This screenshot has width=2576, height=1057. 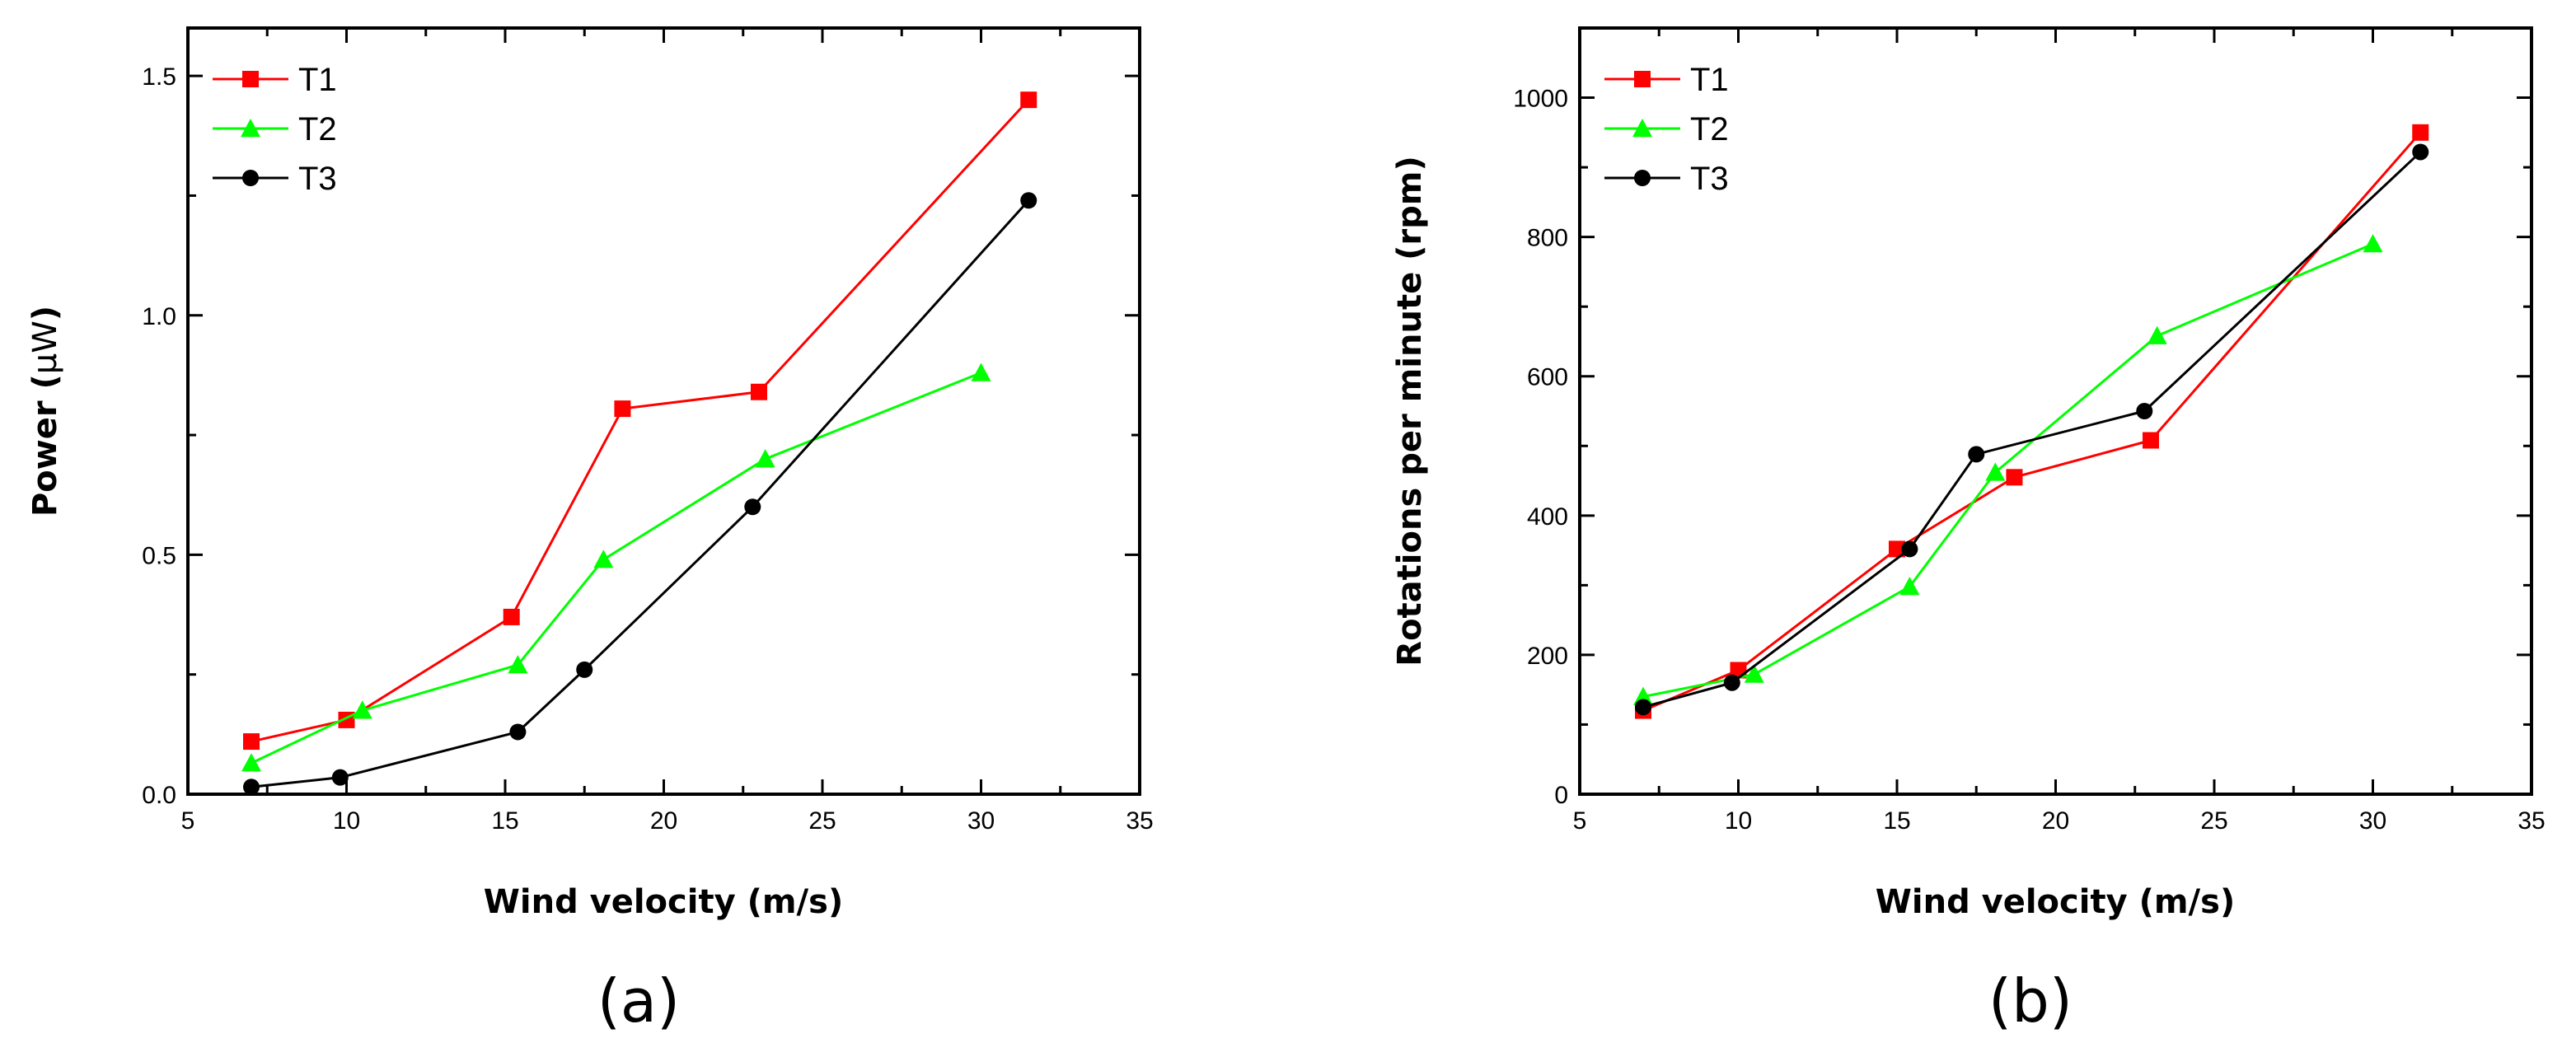 What do you see at coordinates (45, 347) in the screenshot?
I see `y-axis-title-a-unit: μW` at bounding box center [45, 347].